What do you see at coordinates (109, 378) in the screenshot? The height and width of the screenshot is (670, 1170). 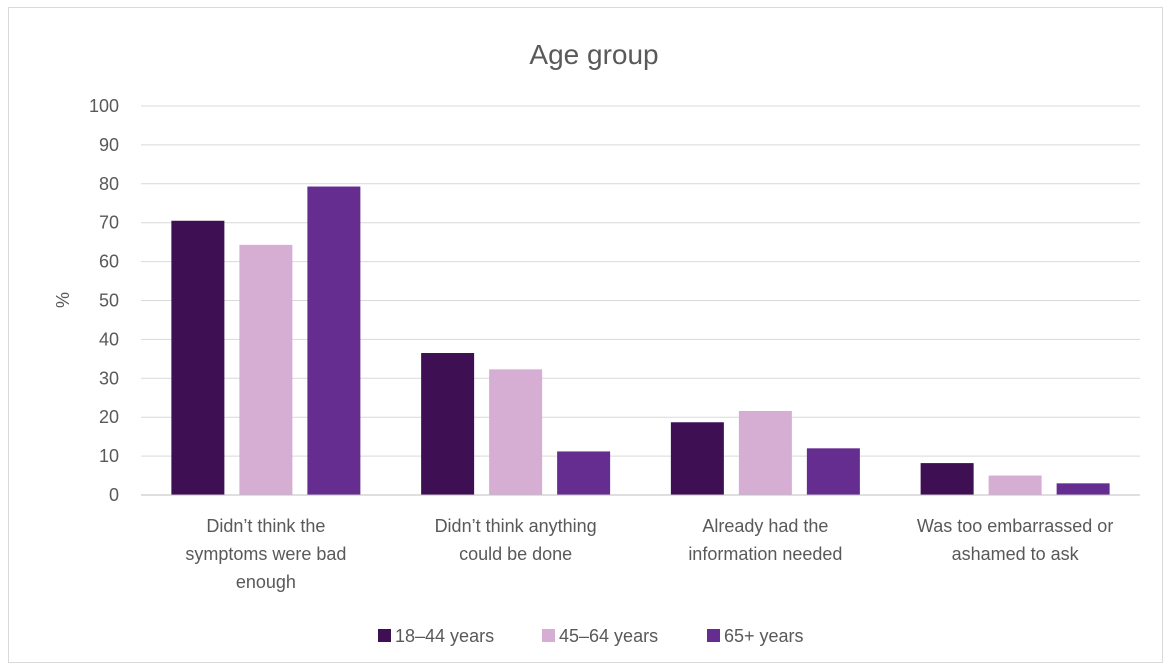 I see `y-tick-label: 30` at bounding box center [109, 378].